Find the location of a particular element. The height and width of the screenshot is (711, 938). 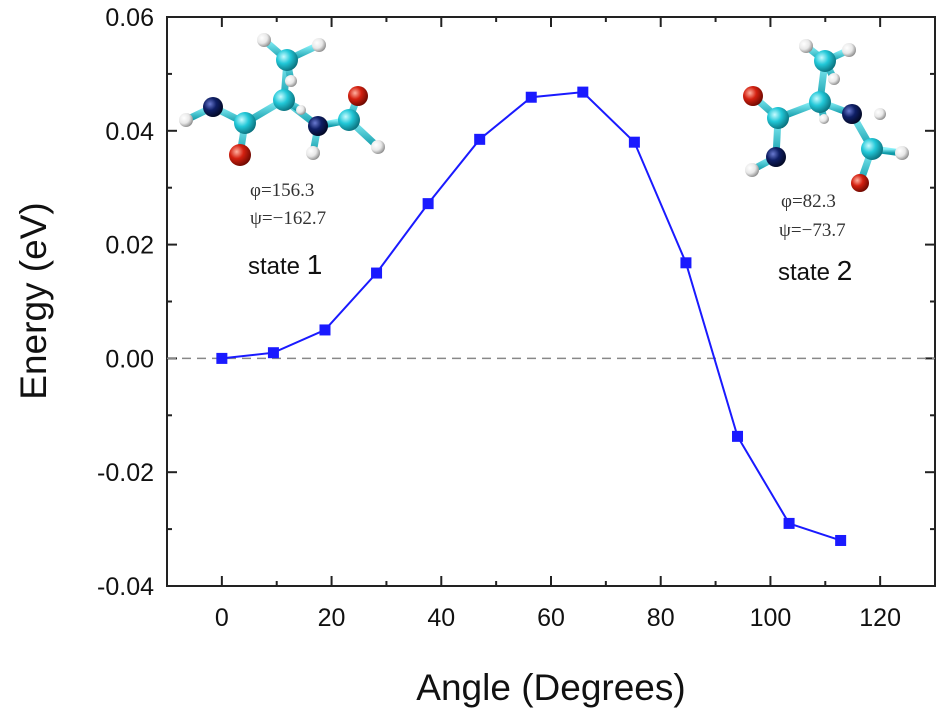

state1-label-number: 1 is located at coordinates (315, 264).